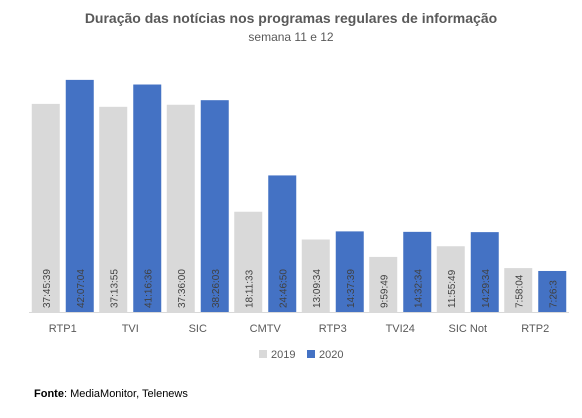 This screenshot has width=582, height=418. Describe the element at coordinates (214, 206) in the screenshot. I see `bar-2020-sic` at that location.